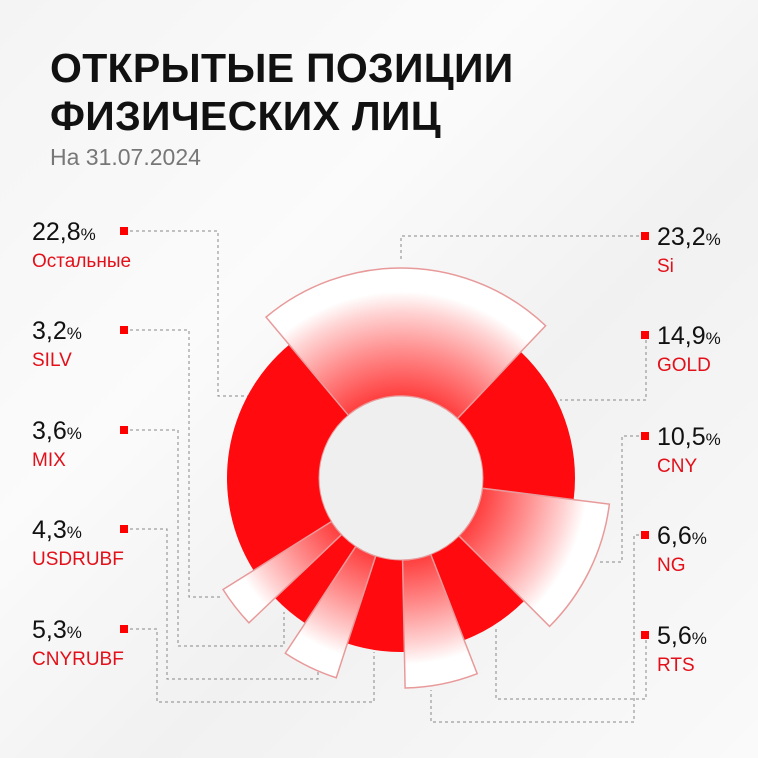 The image size is (758, 758). I want to click on connector-mix, so click(207, 538).